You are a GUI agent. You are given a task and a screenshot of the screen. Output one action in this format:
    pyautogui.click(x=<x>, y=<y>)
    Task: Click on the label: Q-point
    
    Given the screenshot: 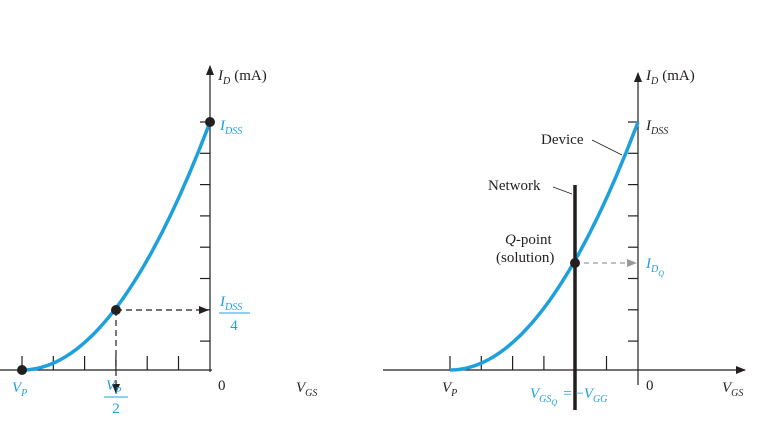 What is the action you would take?
    pyautogui.click(x=529, y=240)
    